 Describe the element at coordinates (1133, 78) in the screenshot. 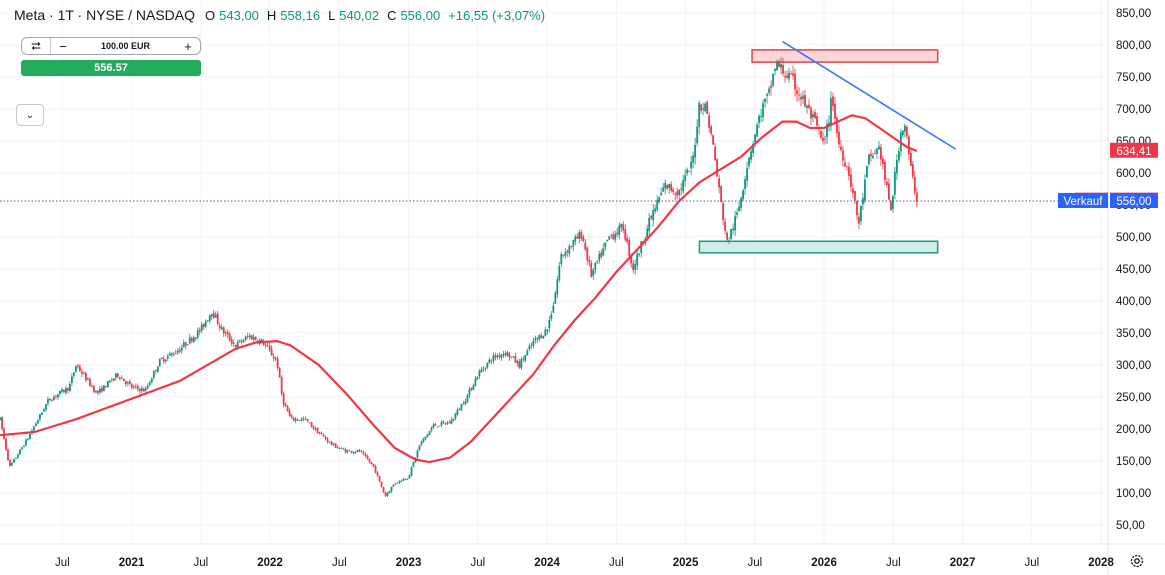

I see `y-tick-label: 750,00` at that location.